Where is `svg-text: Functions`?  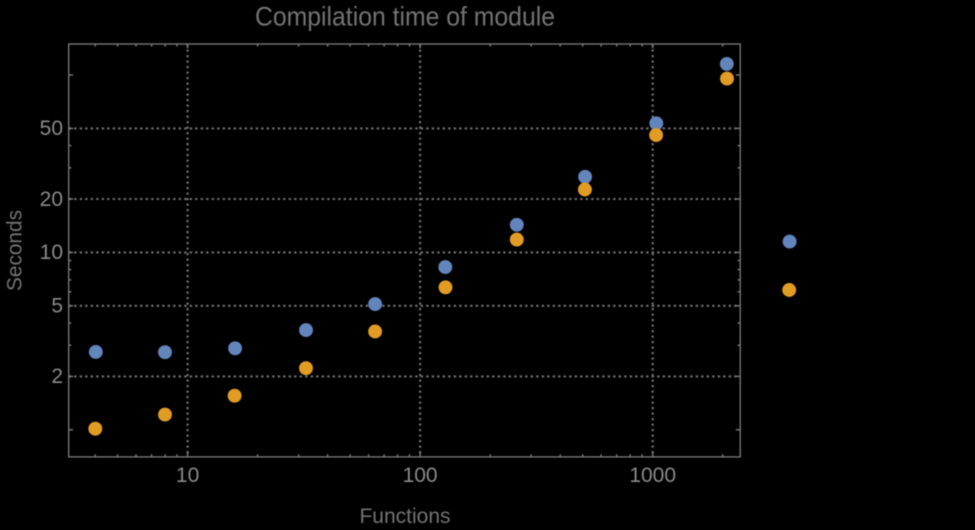 svg-text: Functions is located at coordinates (404, 515).